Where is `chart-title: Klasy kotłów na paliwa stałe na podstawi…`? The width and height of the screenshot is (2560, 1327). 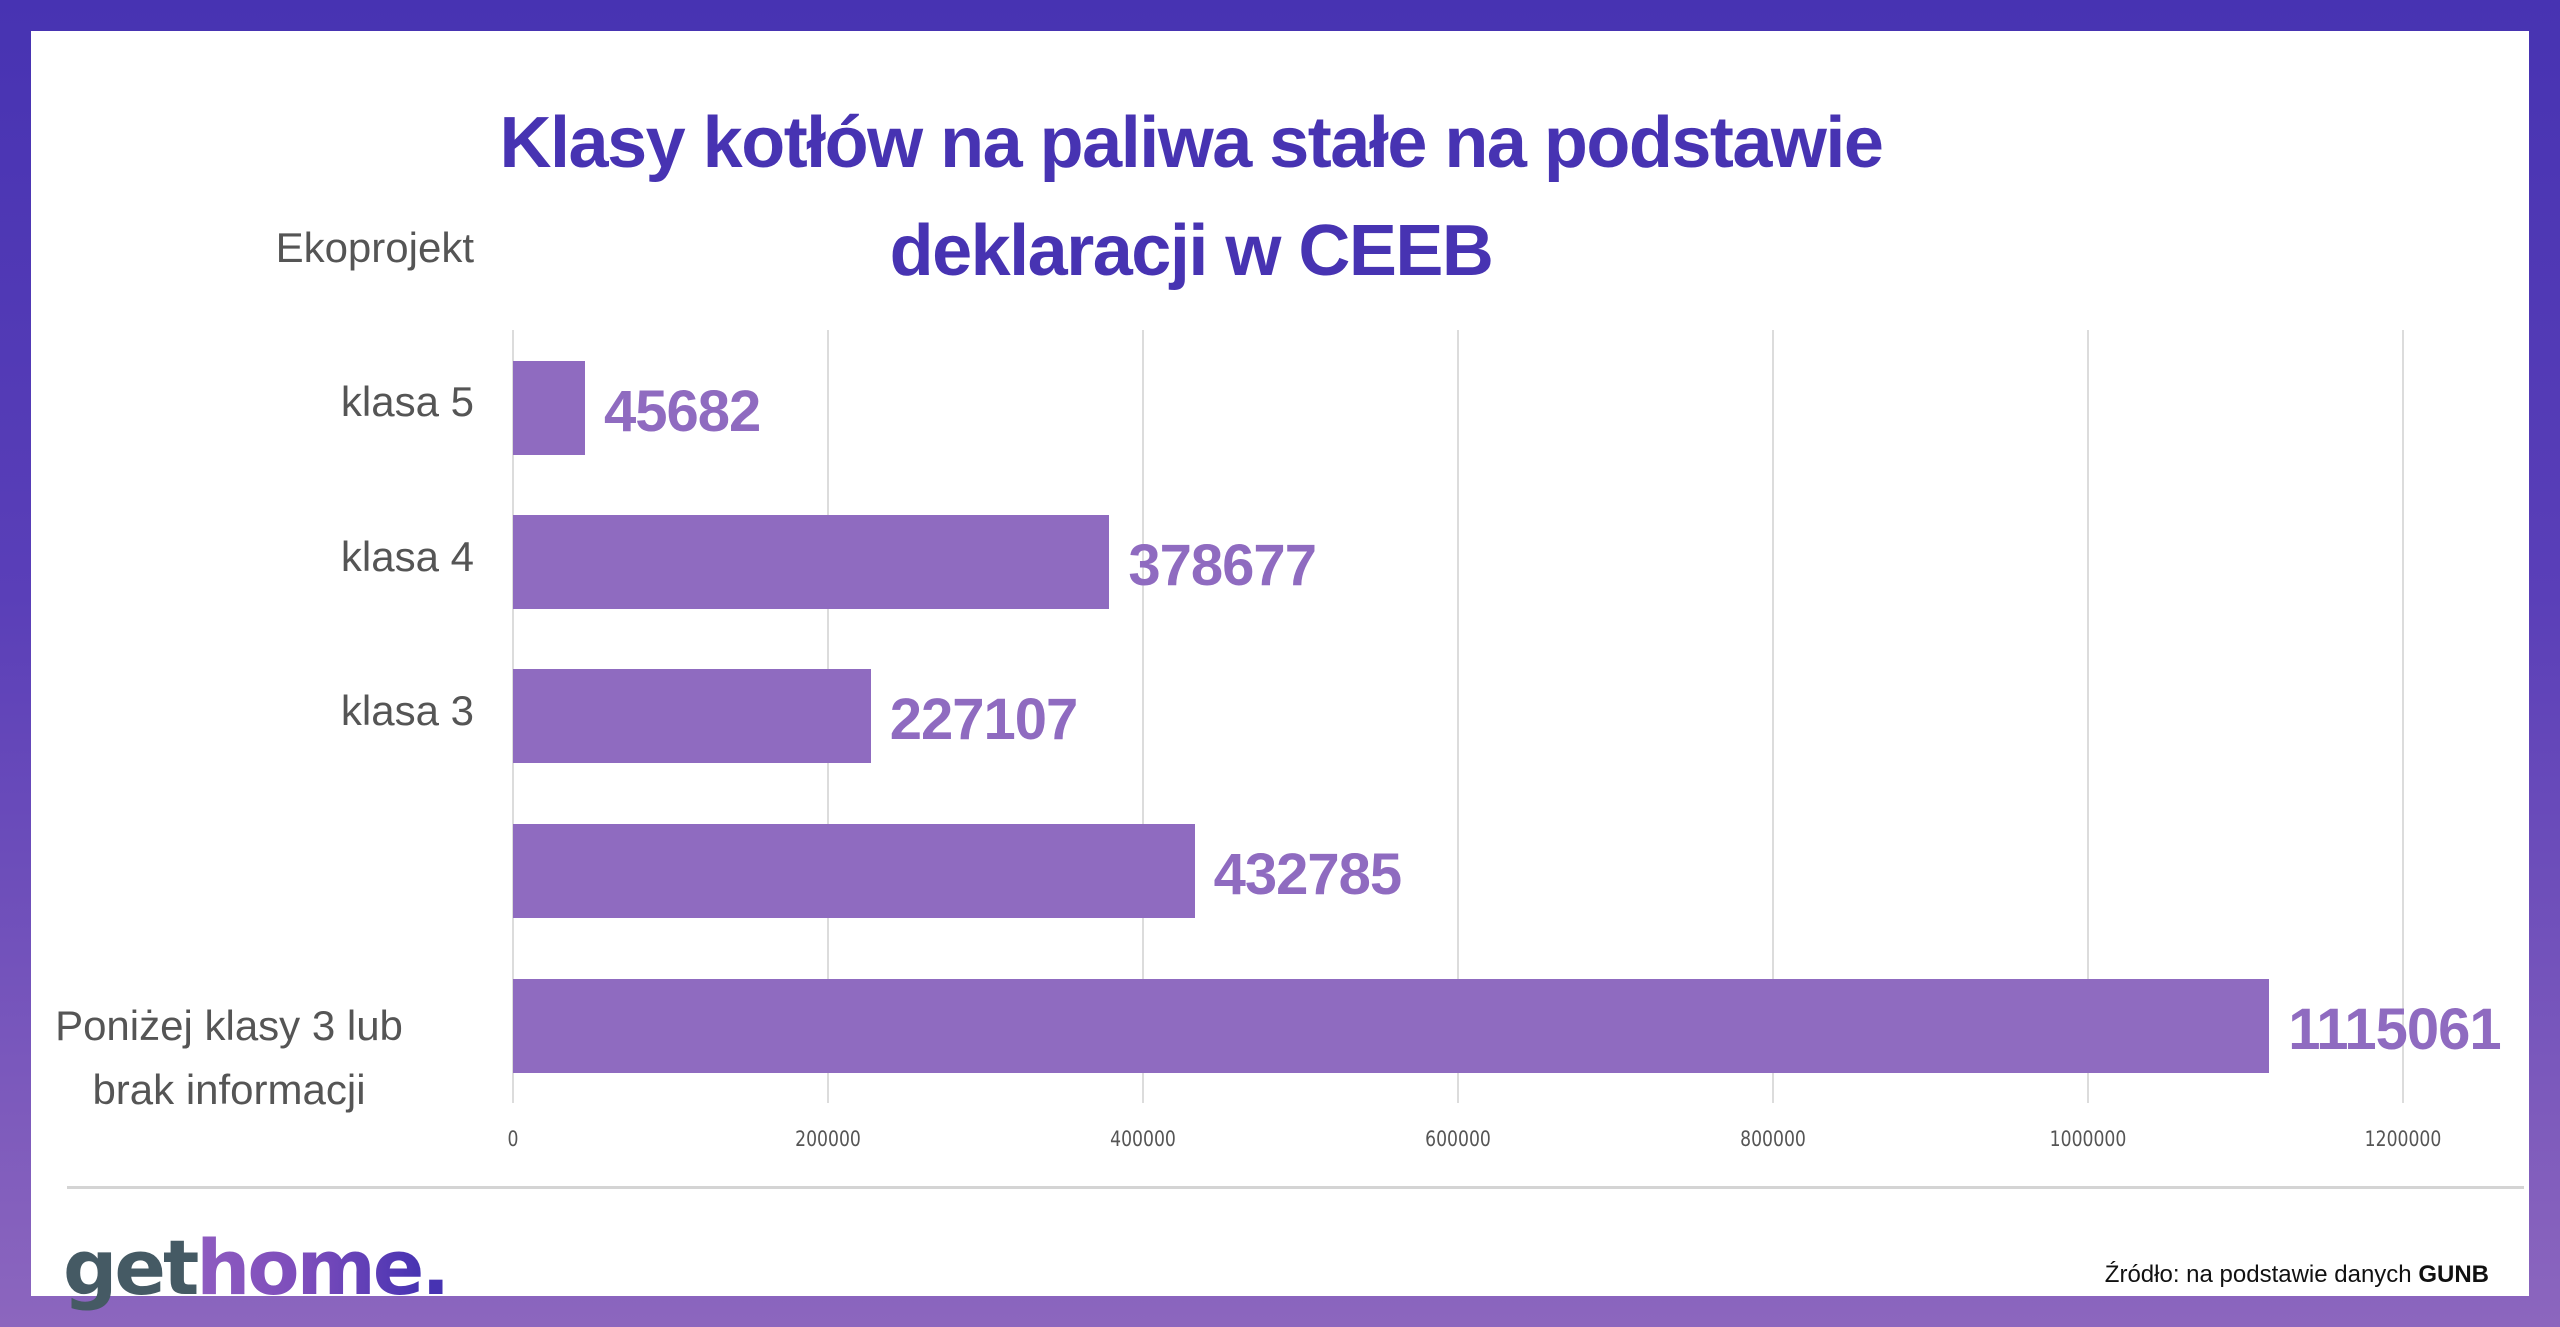
chart-title: Klasy kotłów na paliwa stałe na podstawi… is located at coordinates (1191, 197).